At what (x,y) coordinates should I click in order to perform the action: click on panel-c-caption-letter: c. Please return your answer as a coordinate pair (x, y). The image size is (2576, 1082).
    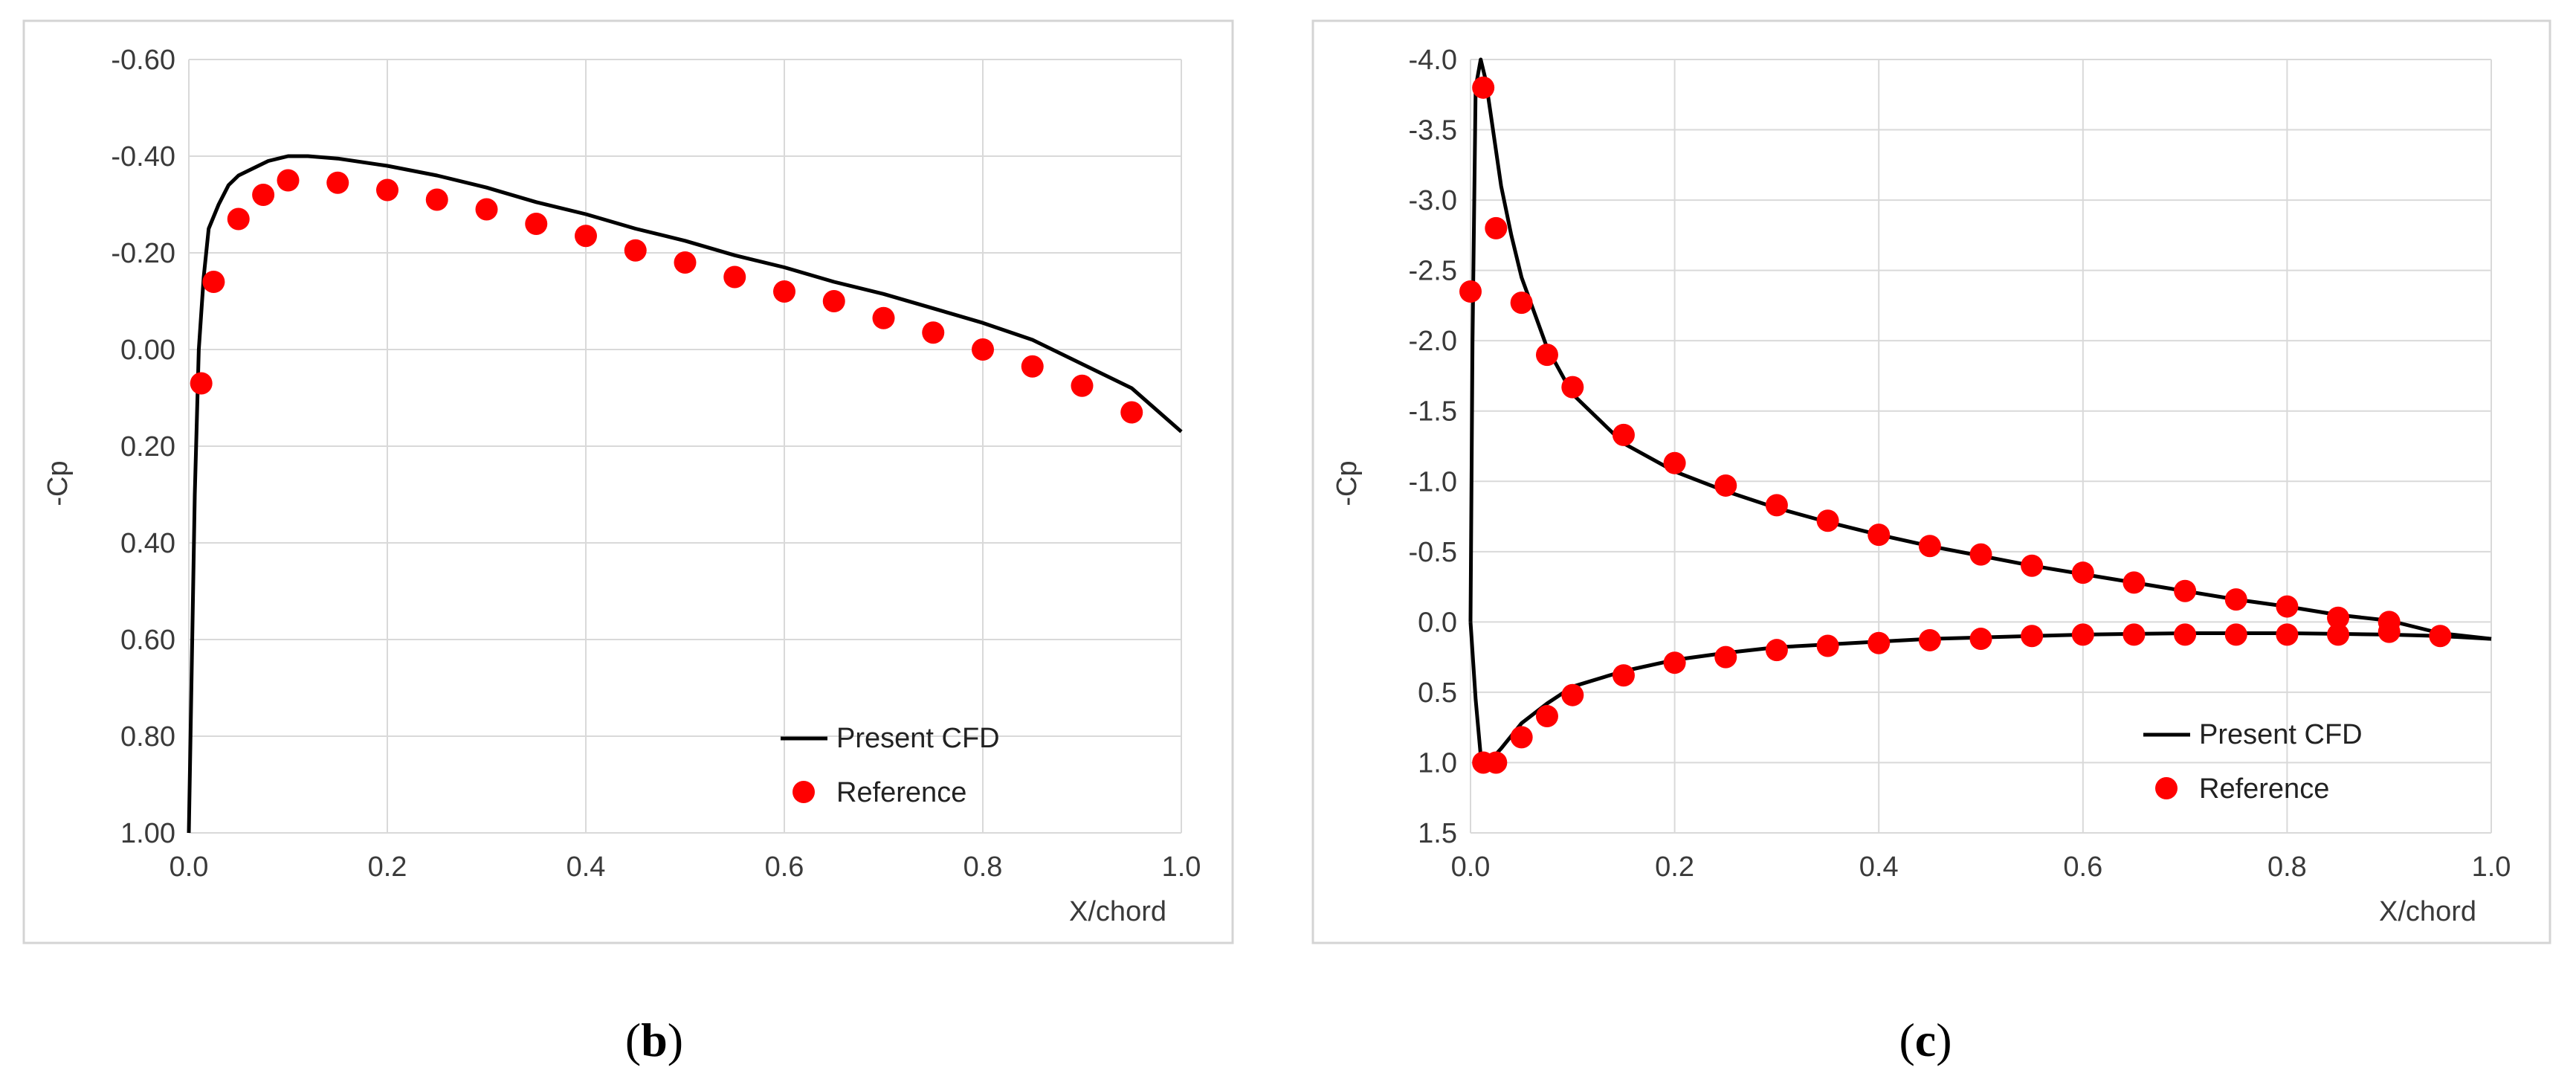
    Looking at the image, I should click on (1925, 1040).